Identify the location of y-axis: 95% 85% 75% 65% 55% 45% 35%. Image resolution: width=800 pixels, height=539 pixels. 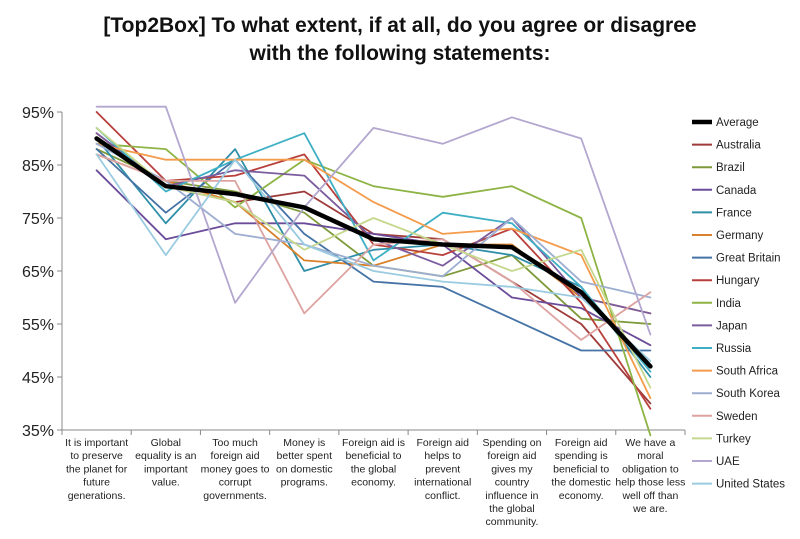
(42, 272).